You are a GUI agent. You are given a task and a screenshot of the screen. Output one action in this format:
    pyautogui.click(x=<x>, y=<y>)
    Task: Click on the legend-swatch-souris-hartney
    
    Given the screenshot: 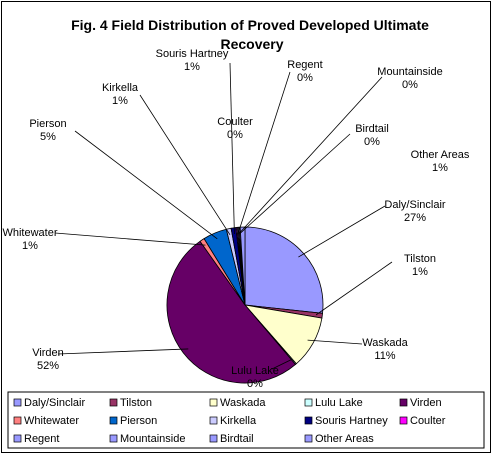 What is the action you would take?
    pyautogui.click(x=308, y=420)
    